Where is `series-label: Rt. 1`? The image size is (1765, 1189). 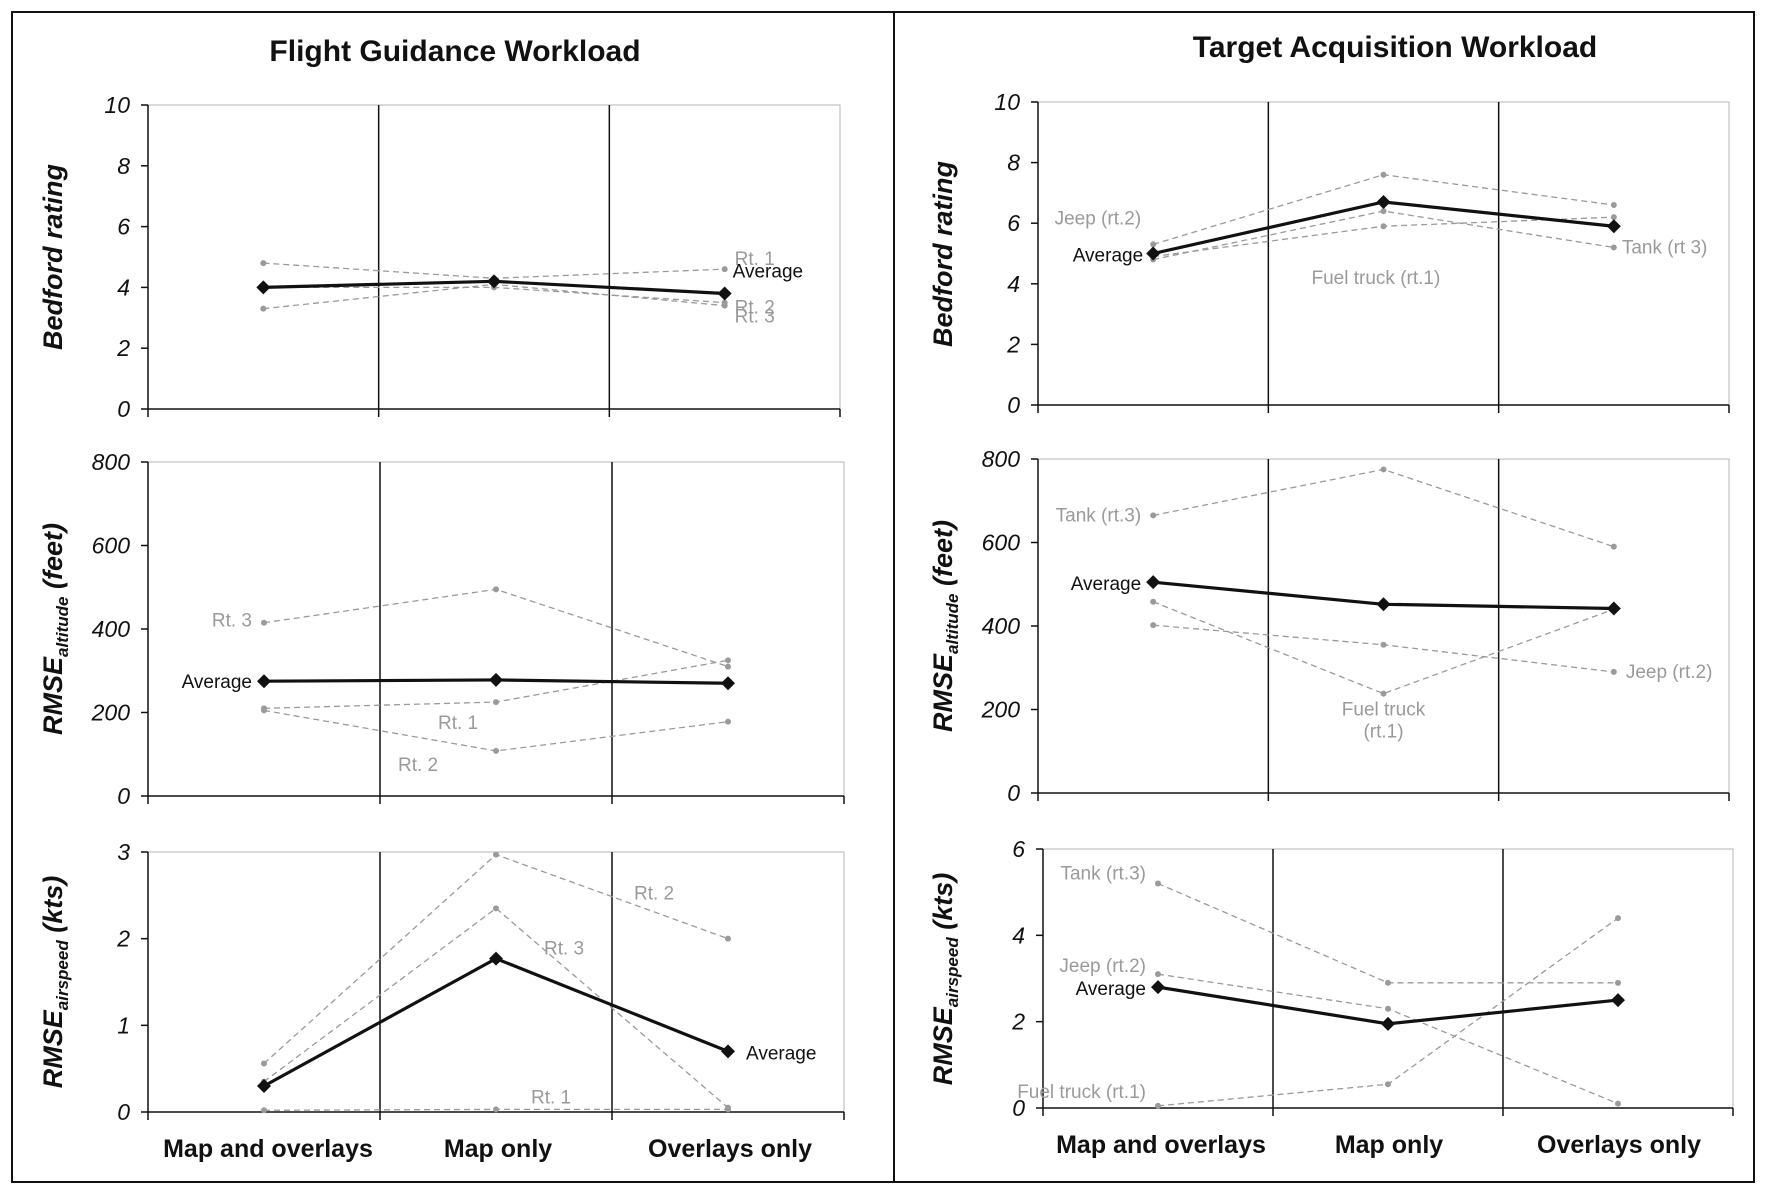 series-label: Rt. 1 is located at coordinates (458, 723).